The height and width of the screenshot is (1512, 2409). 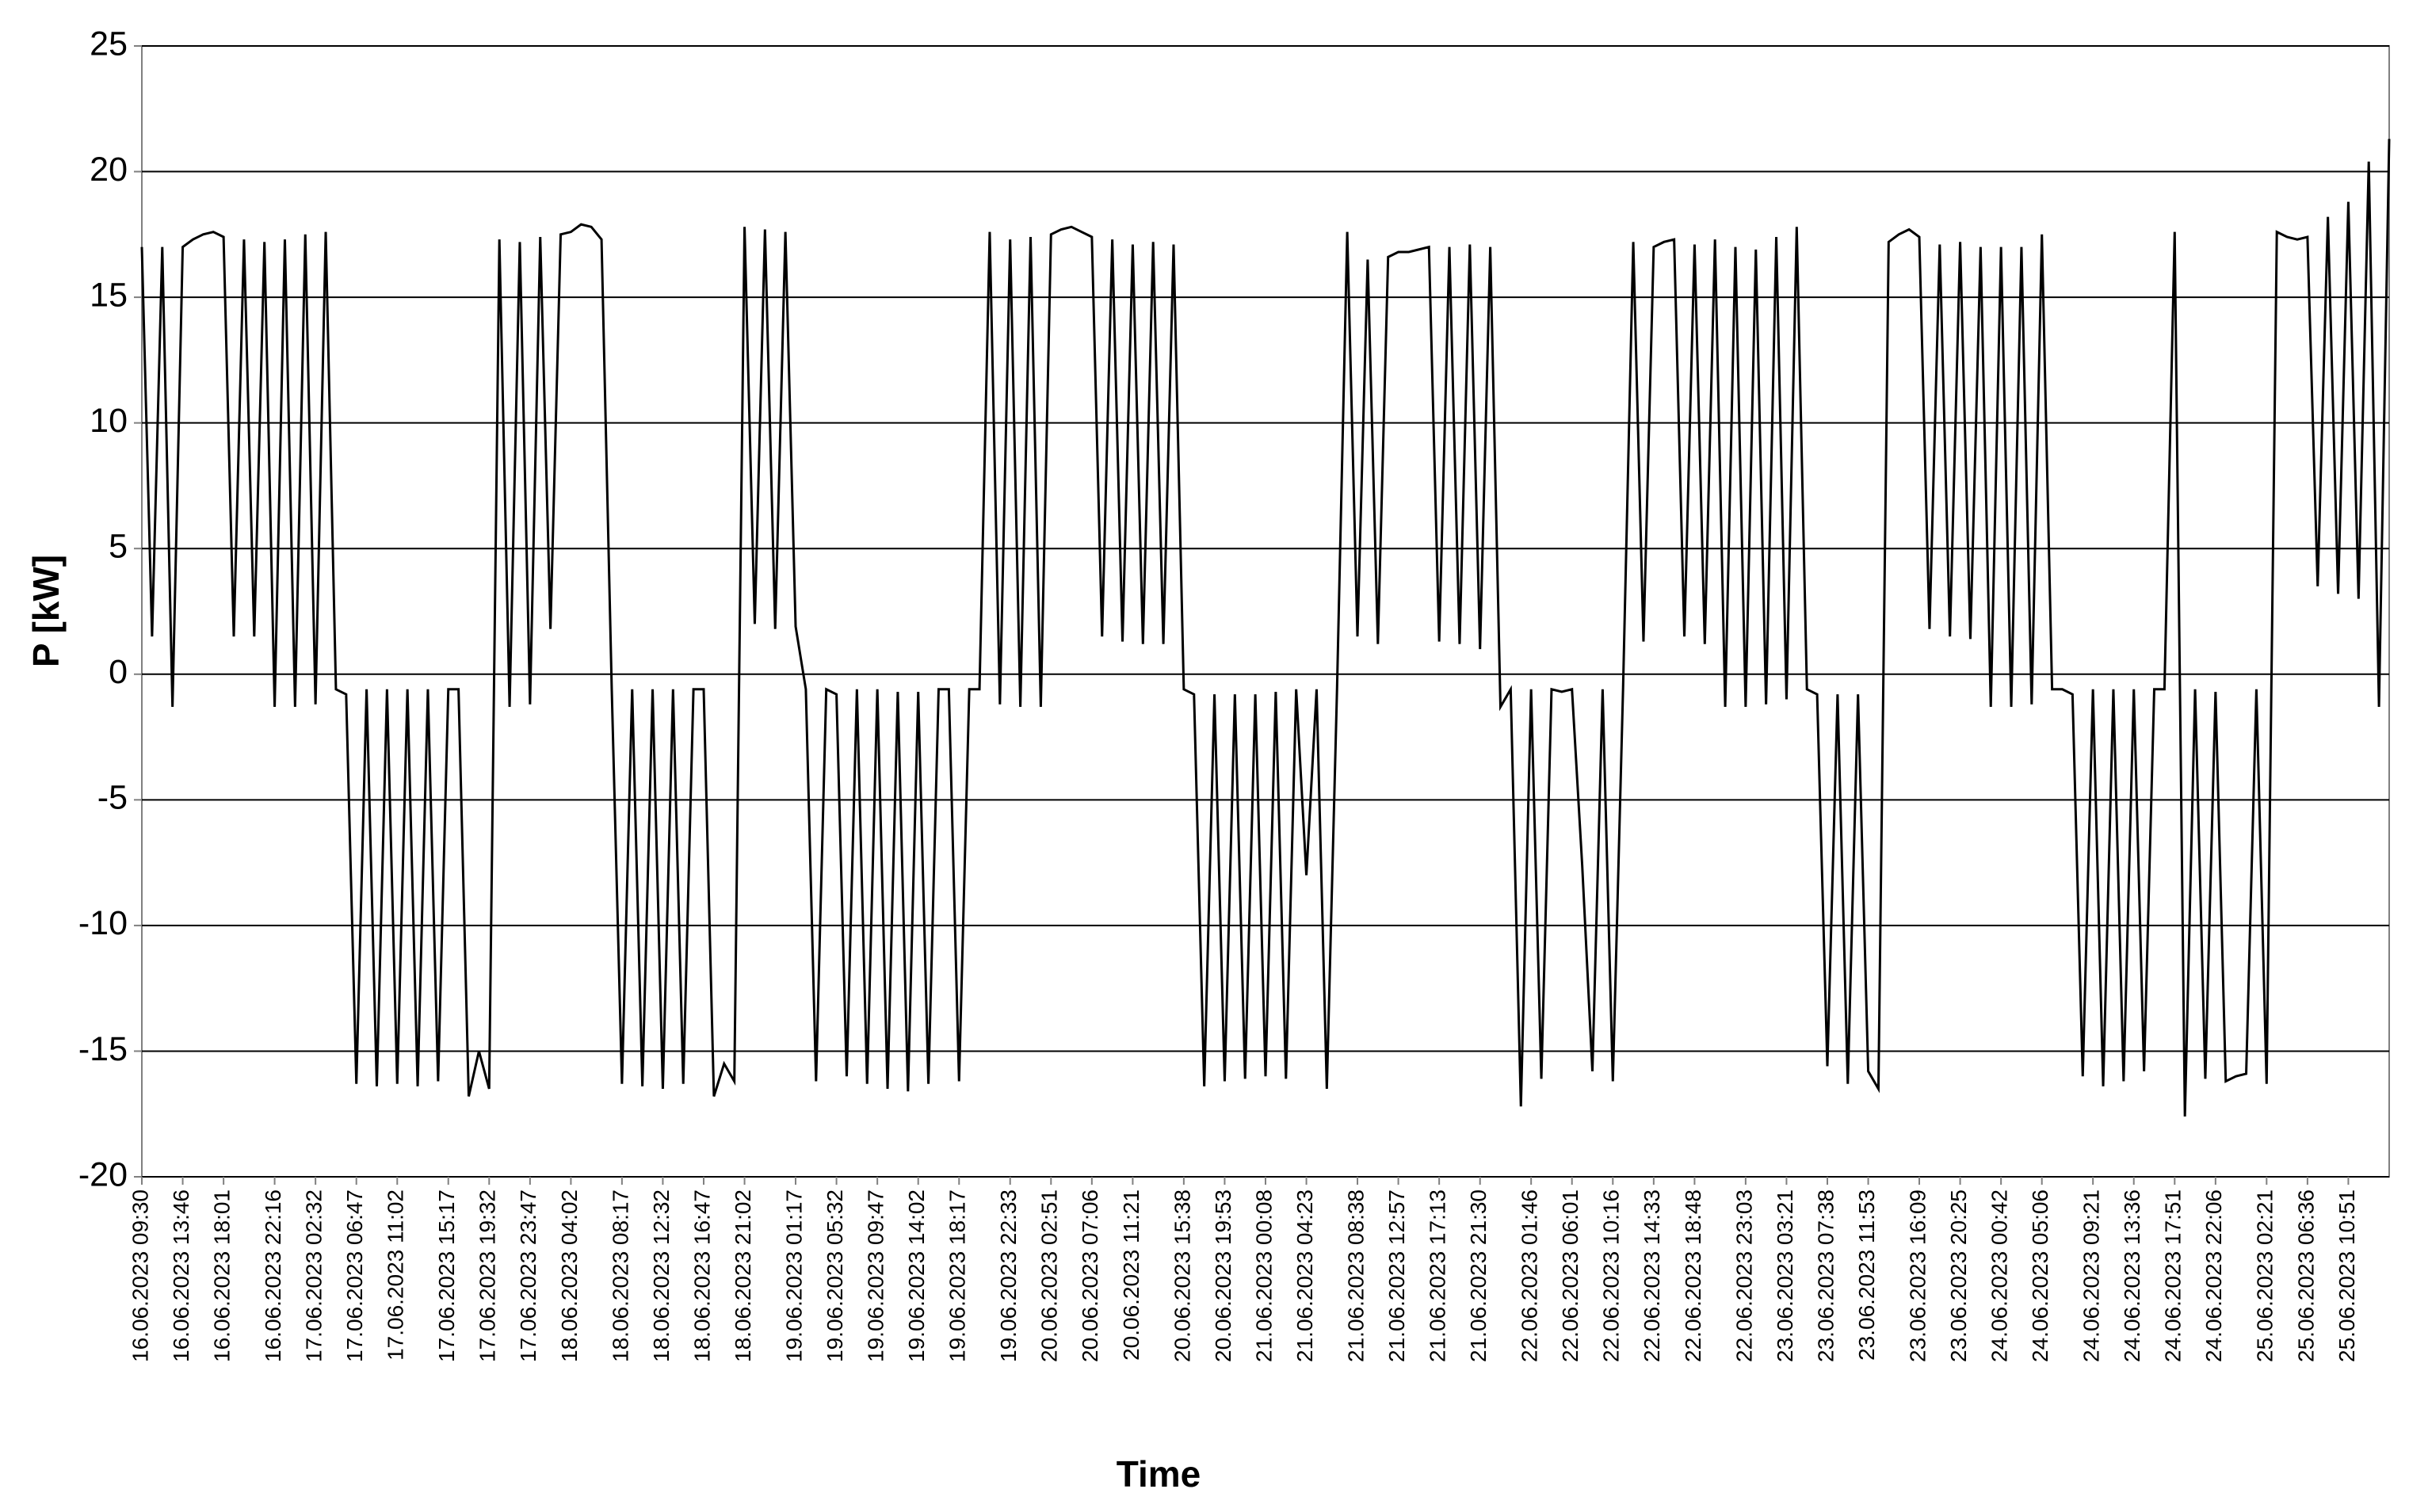 I want to click on x-tick-label: 17.06.2023 15:17, so click(x=447, y=1275).